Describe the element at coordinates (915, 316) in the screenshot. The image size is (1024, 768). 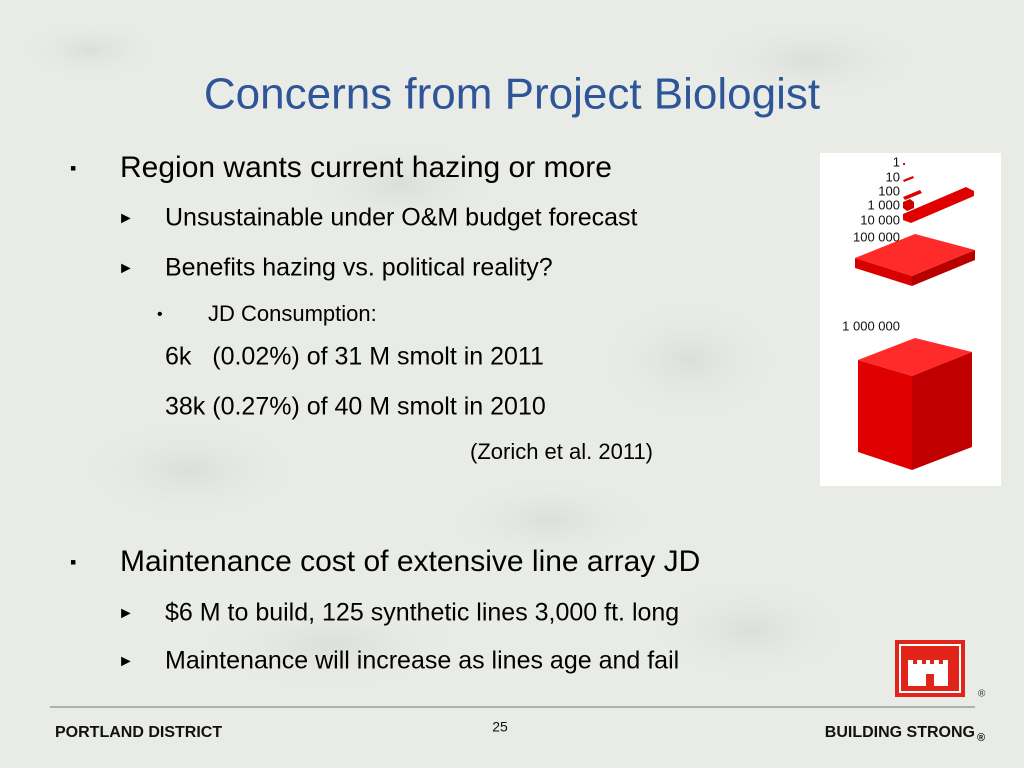
I see `cube-illustration` at that location.